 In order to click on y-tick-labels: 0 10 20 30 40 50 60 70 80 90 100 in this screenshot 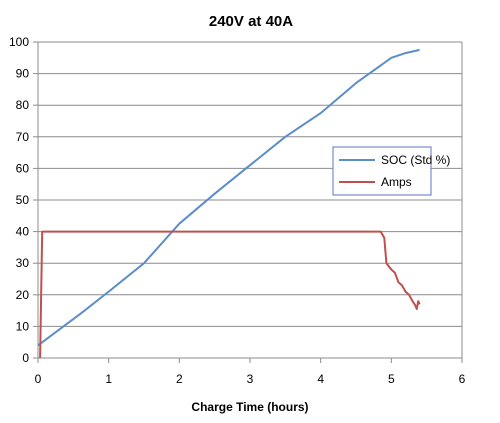, I will do `click(19, 200)`.